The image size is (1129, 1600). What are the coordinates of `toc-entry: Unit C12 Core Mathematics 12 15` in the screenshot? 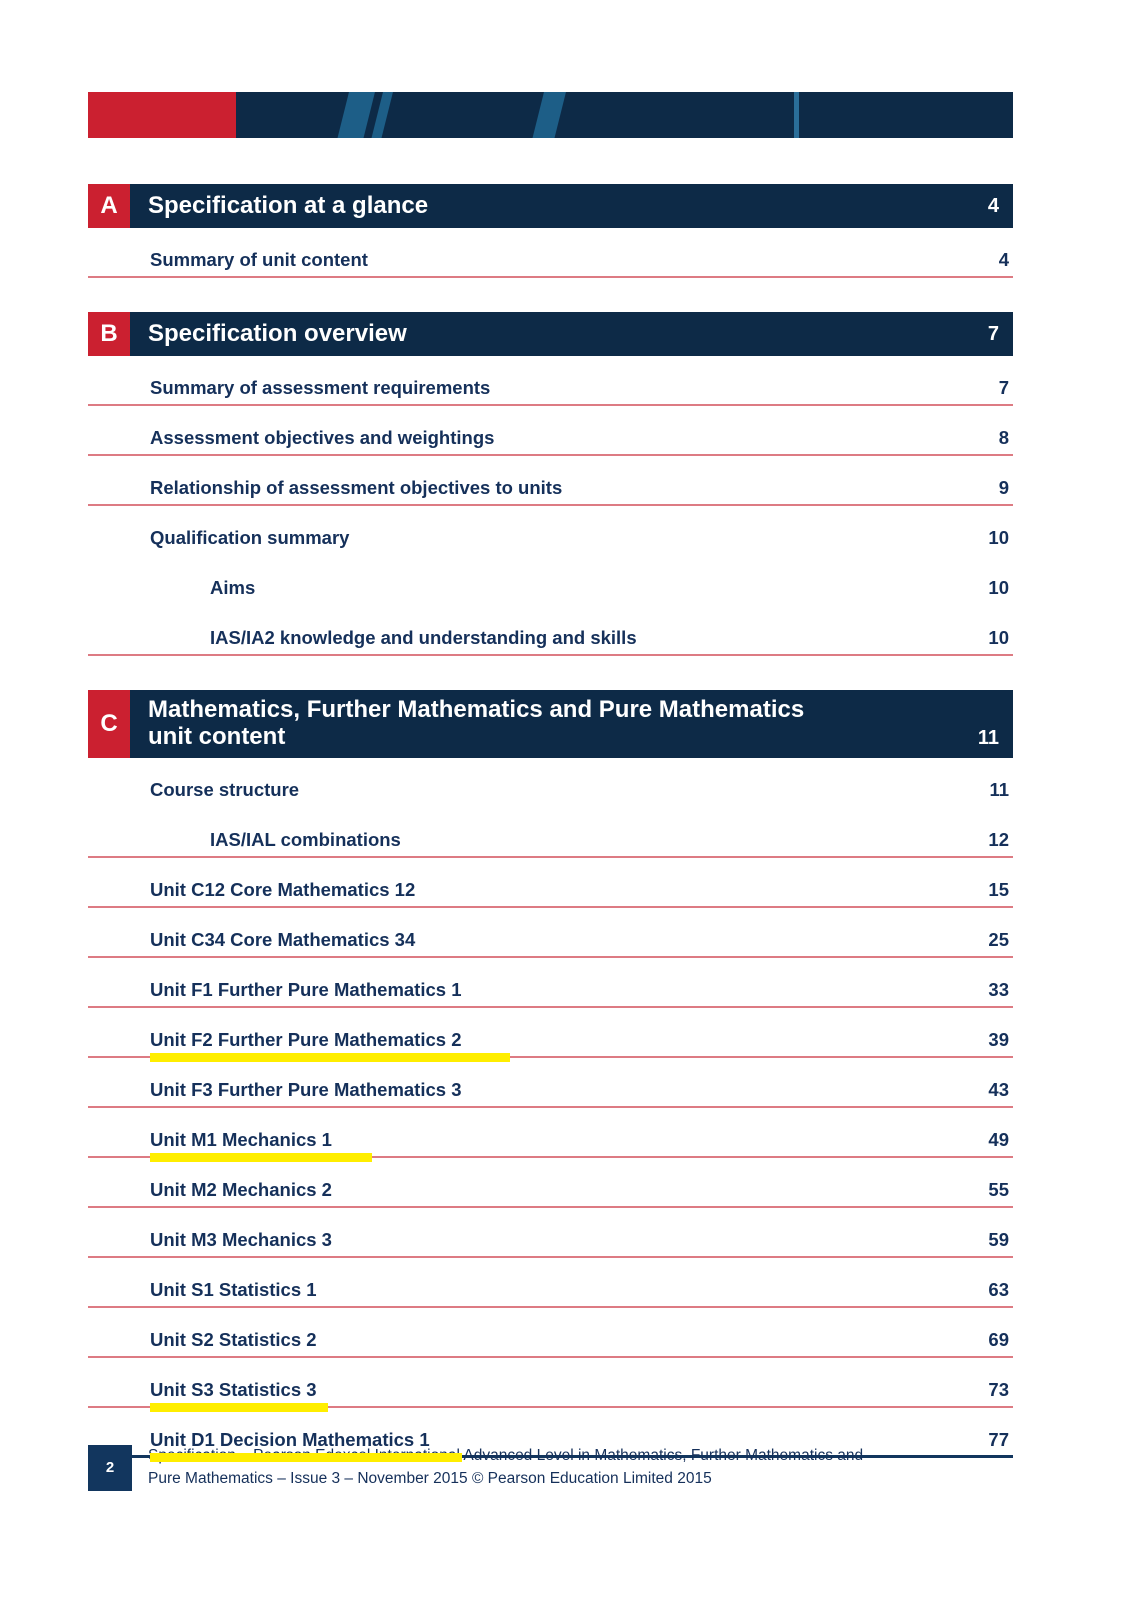 It's located at (550, 883).